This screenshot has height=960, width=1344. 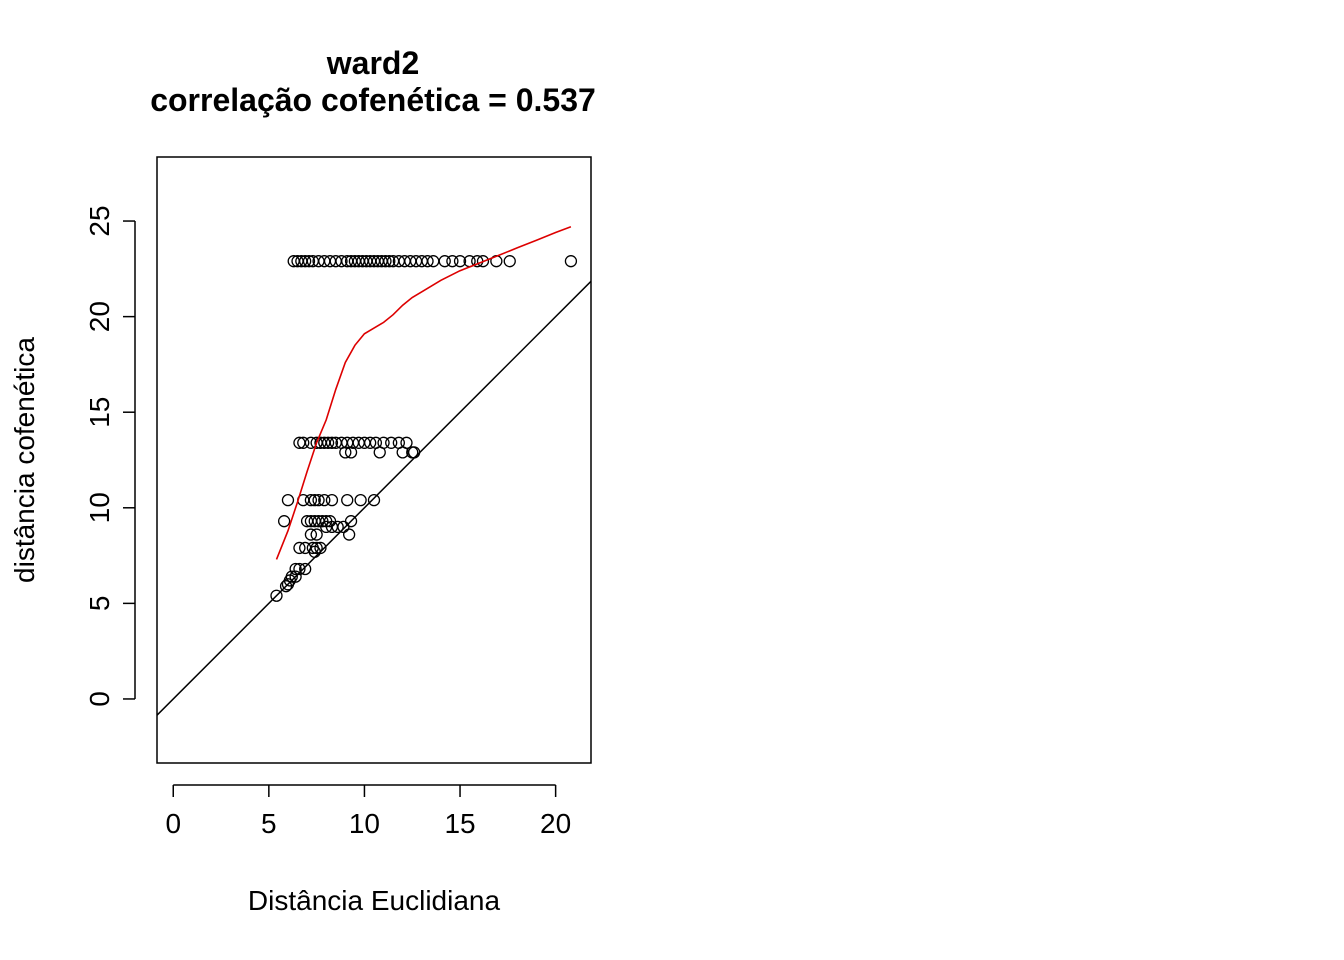 I want to click on smooth-line, so click(x=423, y=393).